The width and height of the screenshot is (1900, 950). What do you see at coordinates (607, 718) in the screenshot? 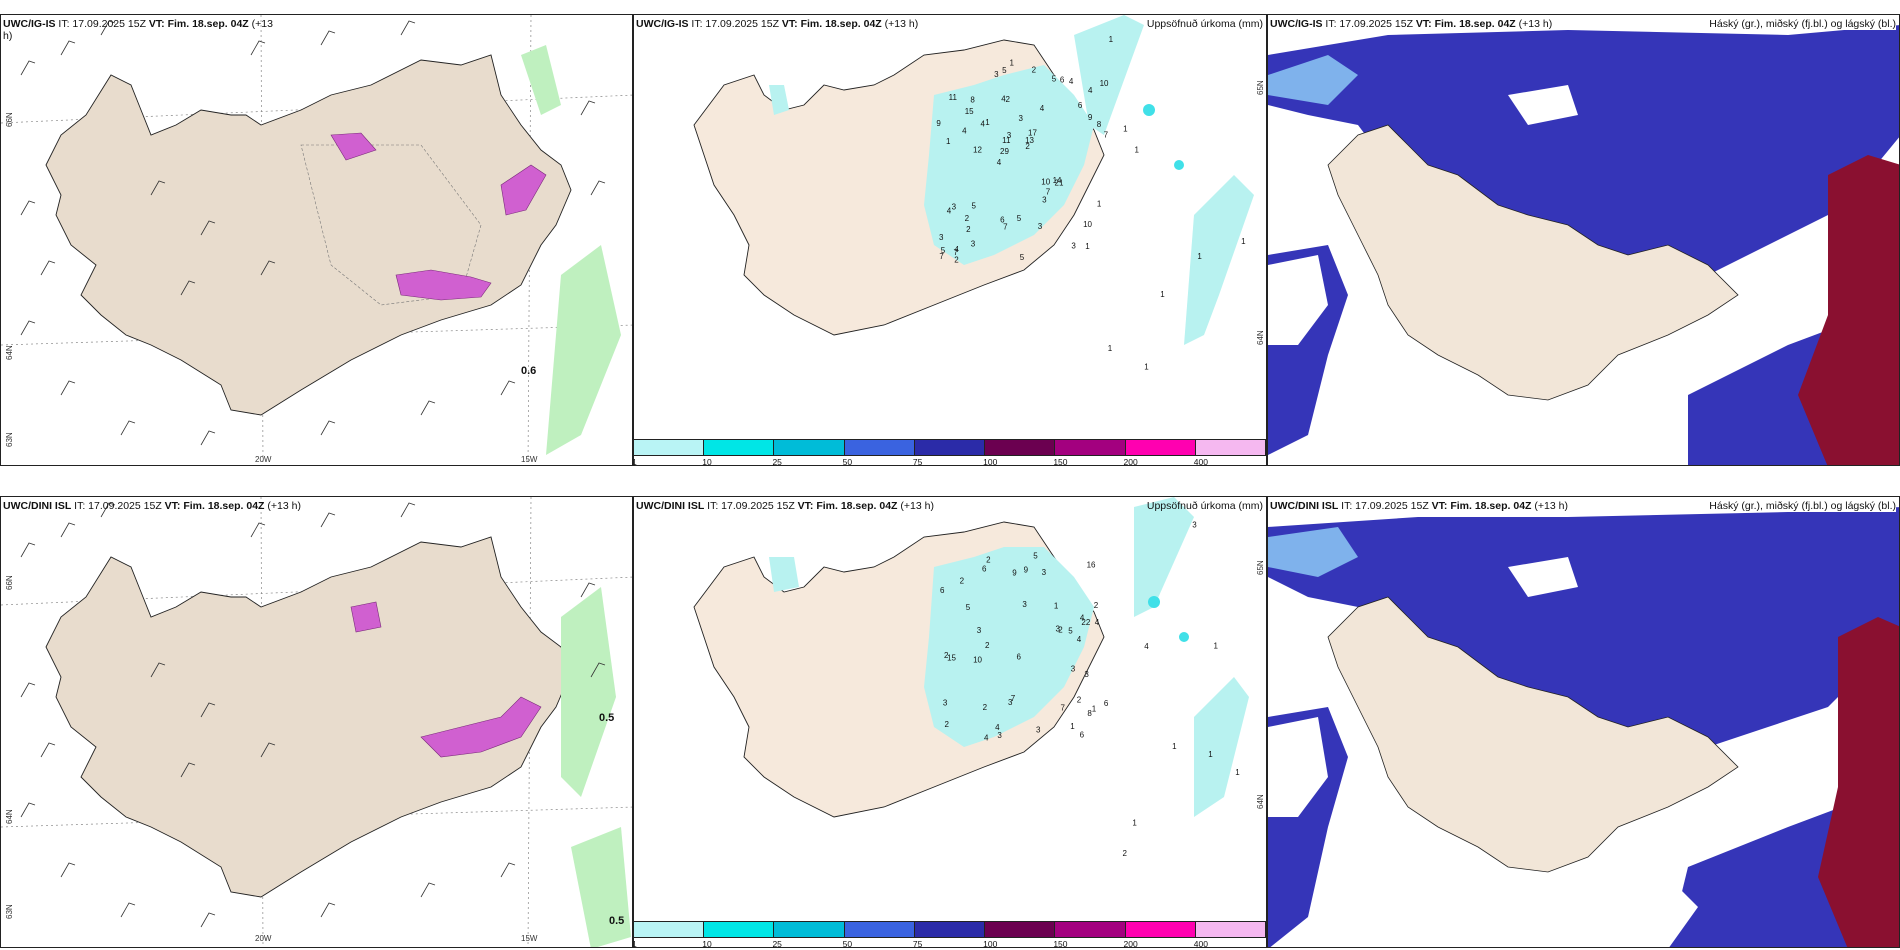
I see `marker-value: 0.5` at bounding box center [607, 718].